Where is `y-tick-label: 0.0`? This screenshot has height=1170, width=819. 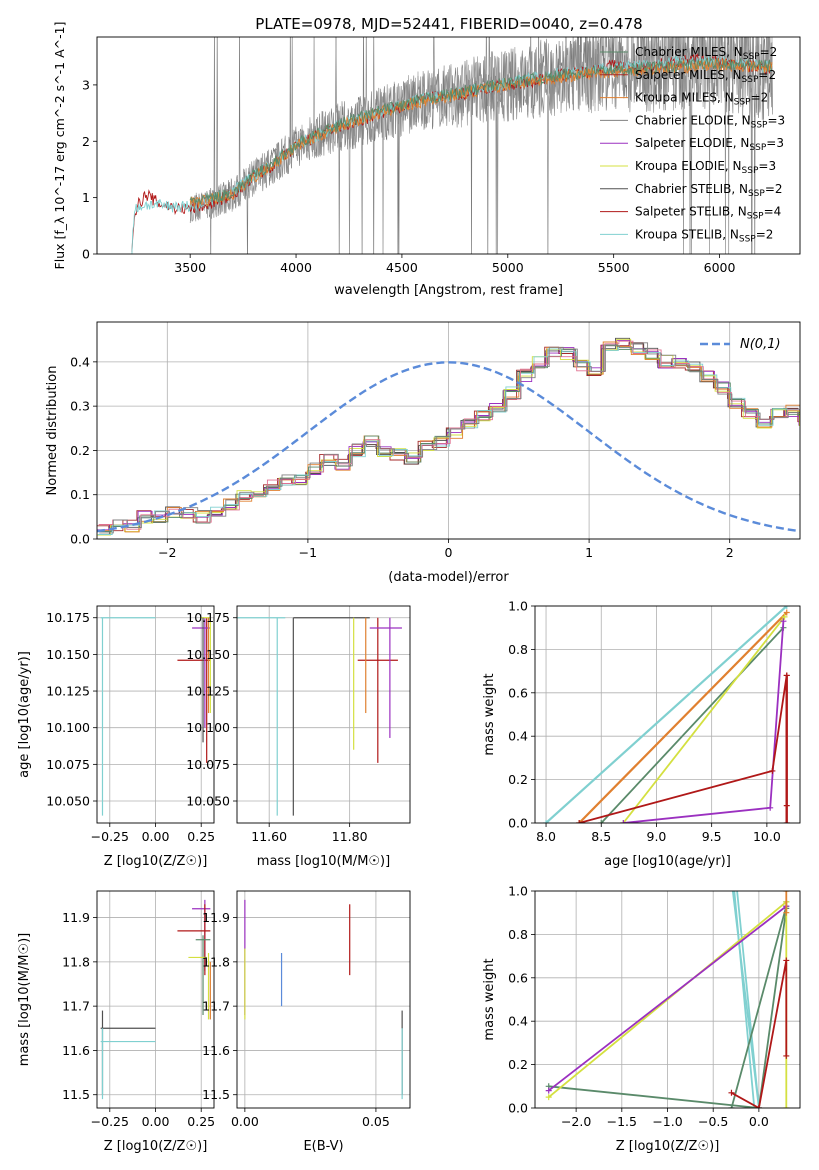 y-tick-label: 0.0 is located at coordinates (80, 539).